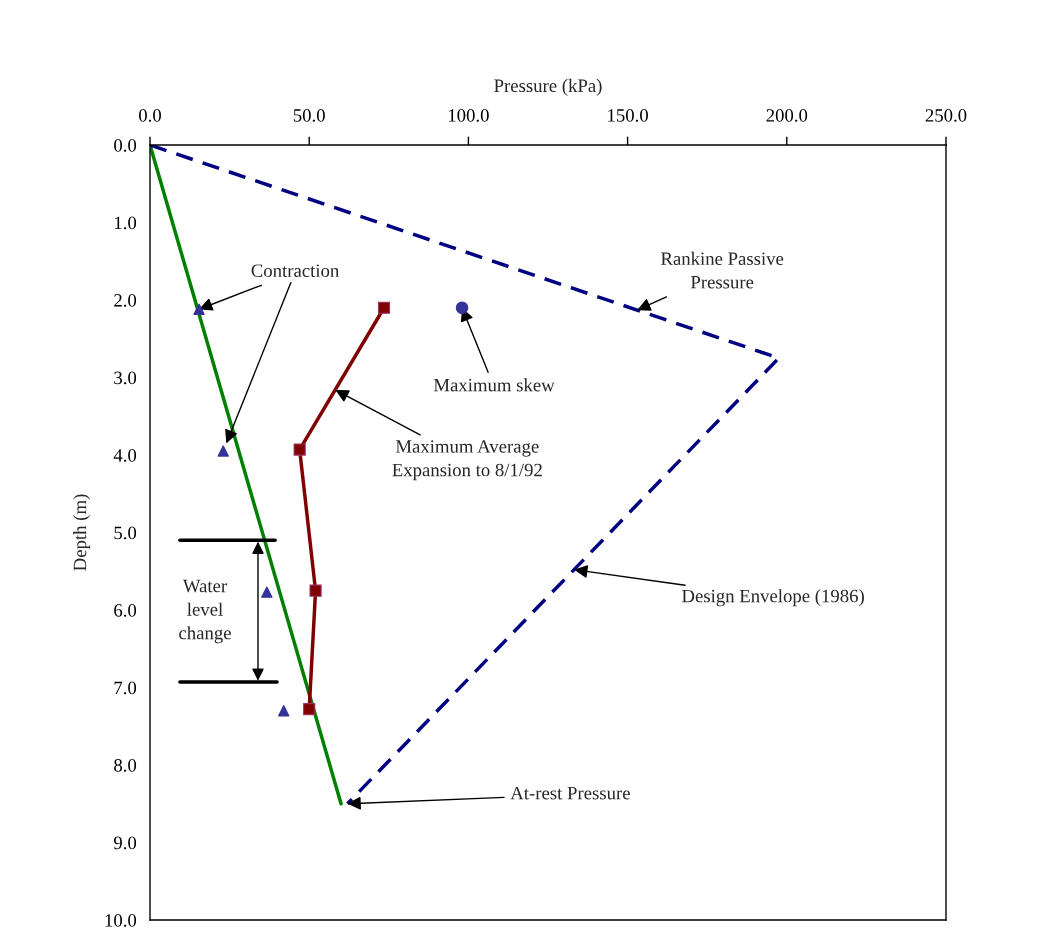 Image resolution: width=1062 pixels, height=945 pixels. I want to click on x-axis-title: Pressure (kPa), so click(548, 87).